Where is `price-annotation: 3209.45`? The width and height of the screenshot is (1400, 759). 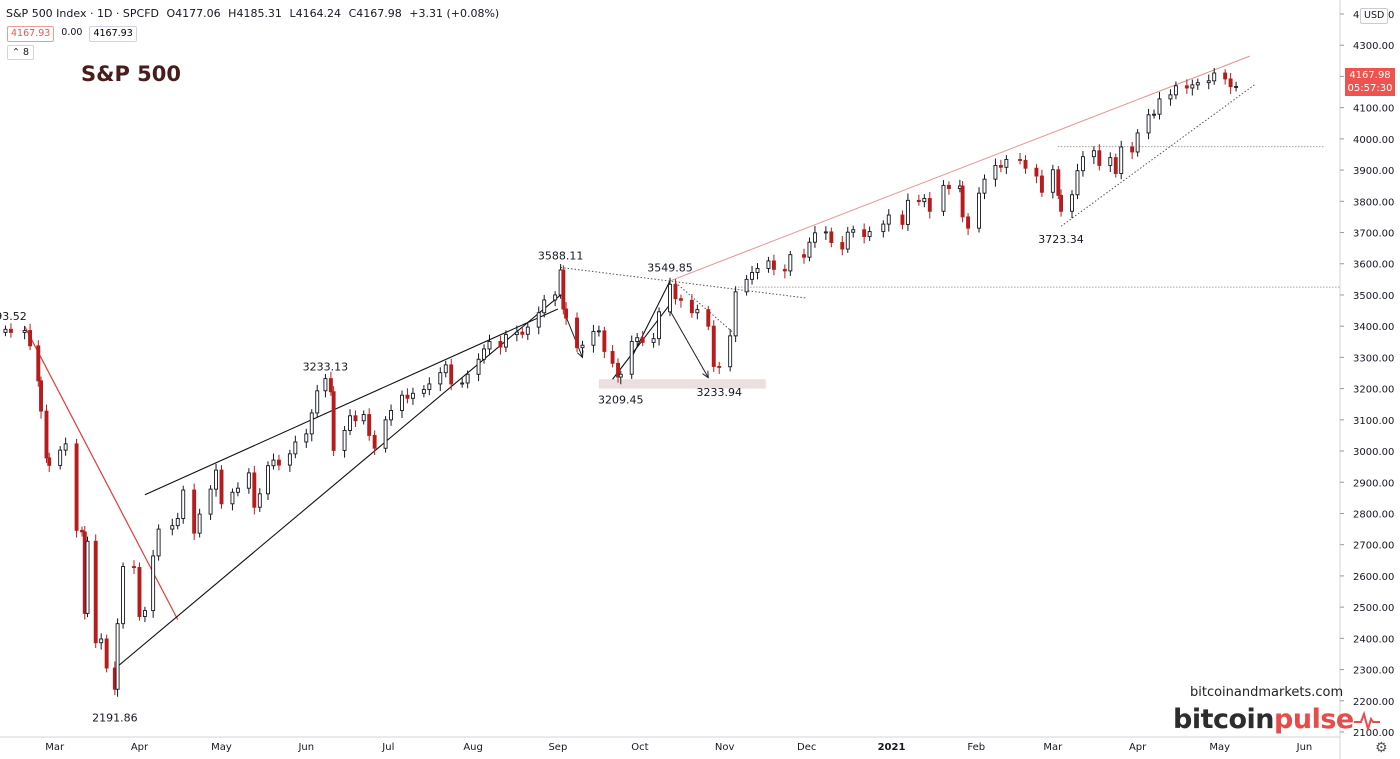 price-annotation: 3209.45 is located at coordinates (621, 400).